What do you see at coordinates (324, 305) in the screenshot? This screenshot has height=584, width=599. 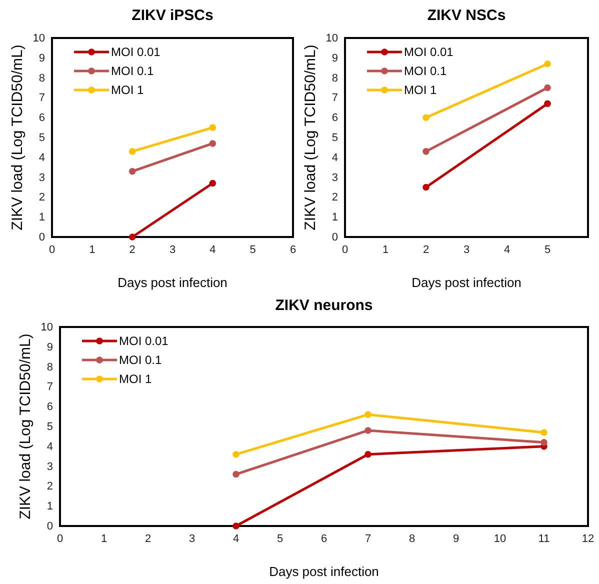 I see `chart-title: ZIKV neurons` at bounding box center [324, 305].